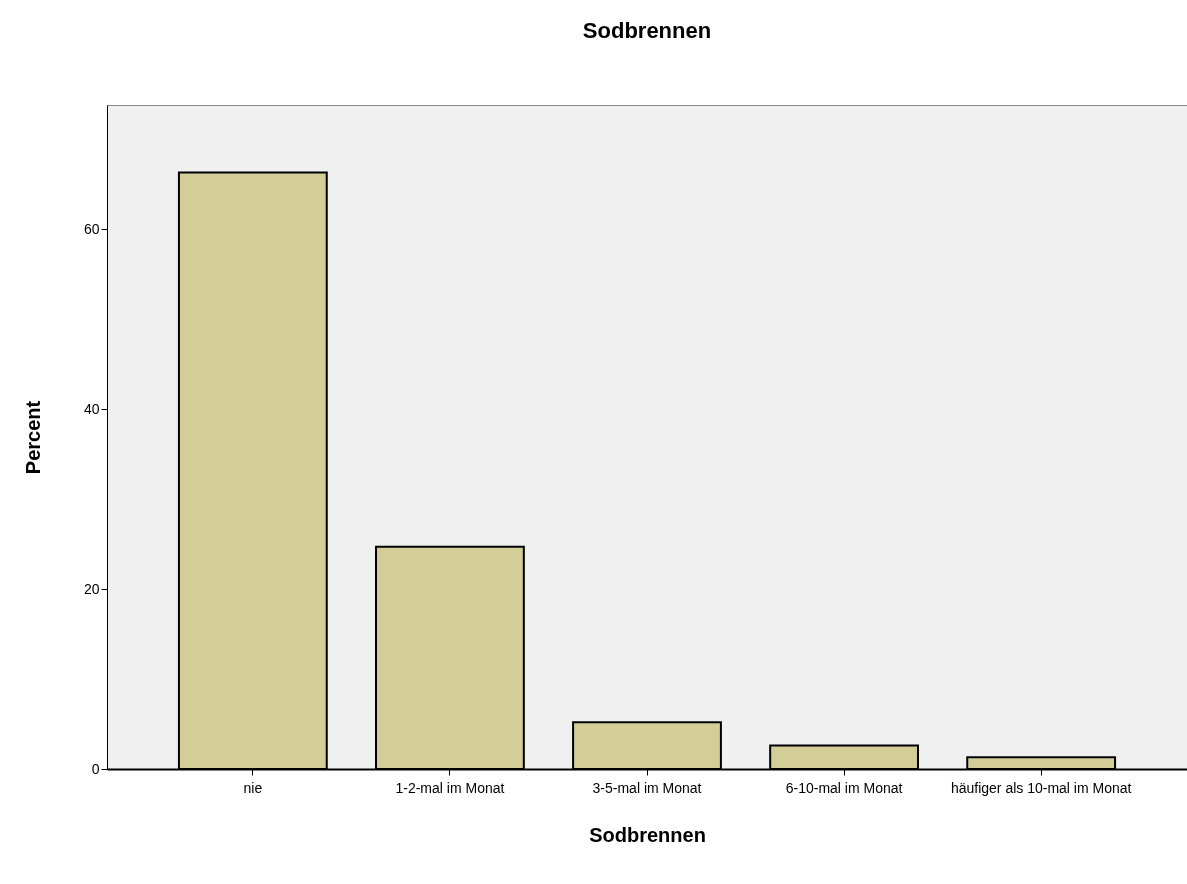 The height and width of the screenshot is (884, 1187). Describe the element at coordinates (450, 787) in the screenshot. I see `x-tick-label: 1-2-mal im Monat` at that location.